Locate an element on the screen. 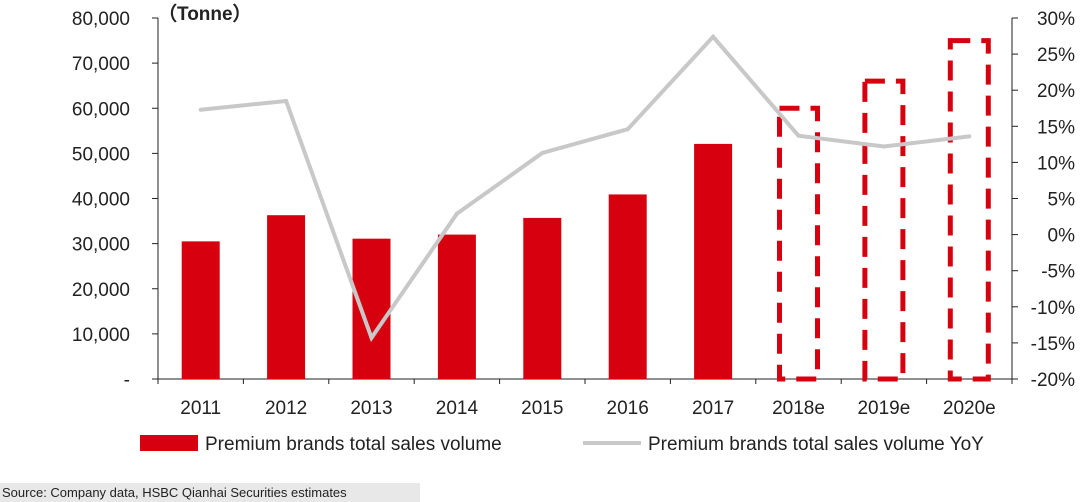 The image size is (1080, 502). x-axis-tick-label: 2012 is located at coordinates (286, 408).